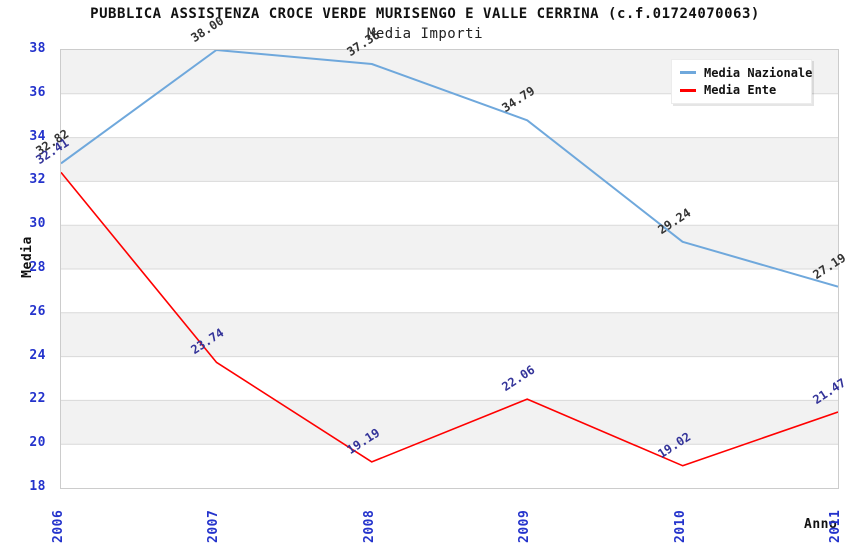  I want to click on chart-subtitle: Media Importi, so click(425, 34).